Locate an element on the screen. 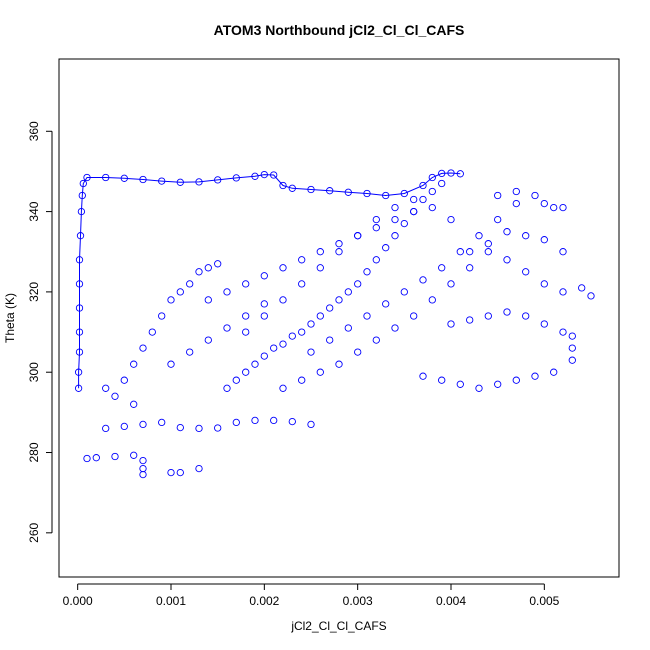  y-tick-label: 340 is located at coordinates (34, 211).